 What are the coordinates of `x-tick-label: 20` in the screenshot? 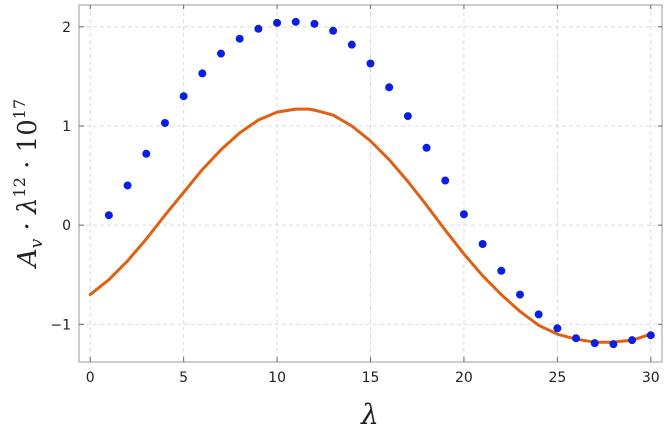 It's located at (464, 378).